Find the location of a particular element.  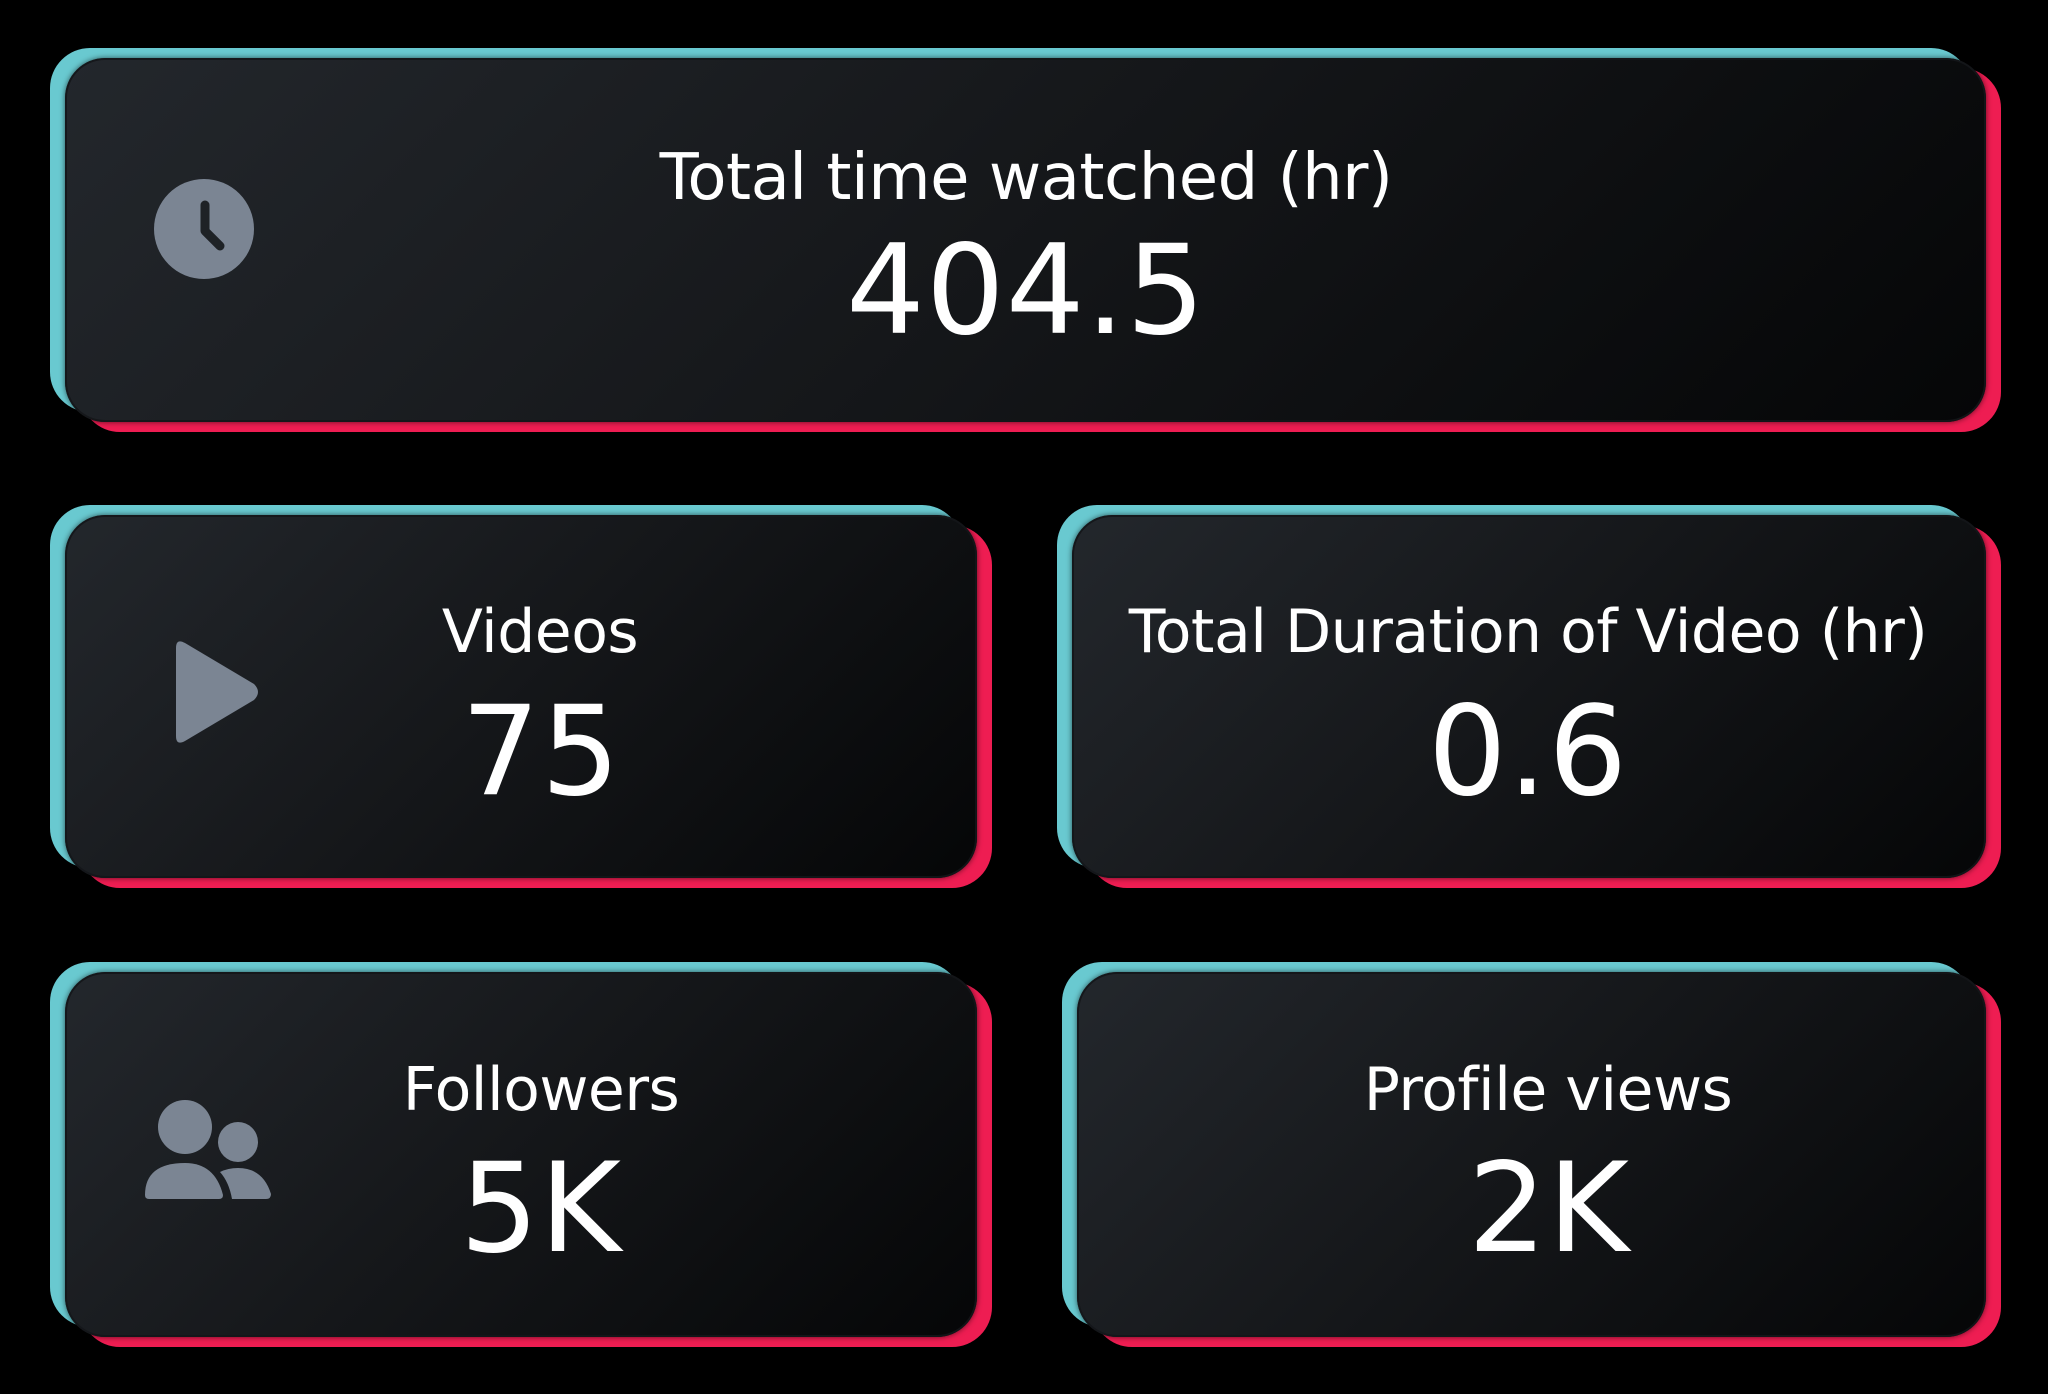

card-label: Total Duration of Video (hr) is located at coordinates (1528, 632).